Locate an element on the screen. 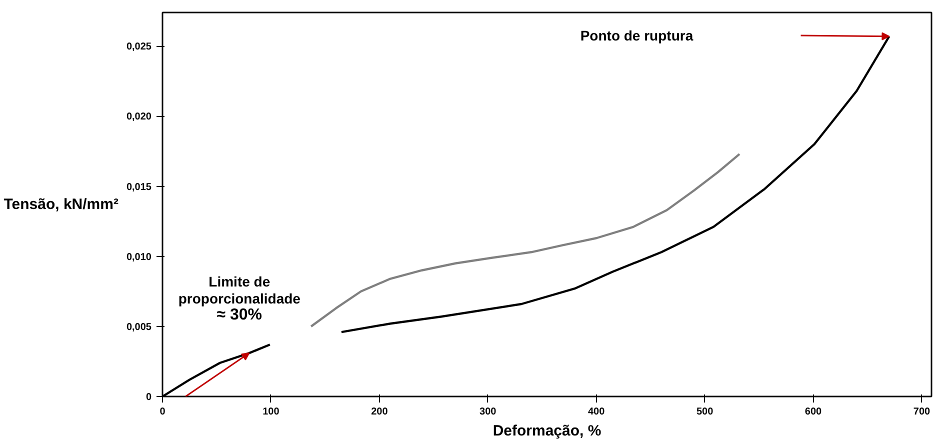 Image resolution: width=941 pixels, height=442 pixels. annotation: Limite de proporcionalidade ≈ 30% is located at coordinates (239, 299).